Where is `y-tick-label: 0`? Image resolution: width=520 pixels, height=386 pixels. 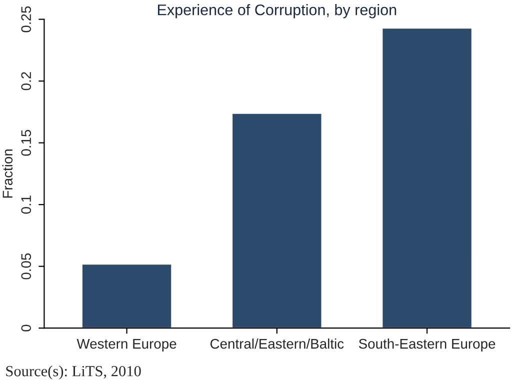 y-tick-label: 0 is located at coordinates (26, 328).